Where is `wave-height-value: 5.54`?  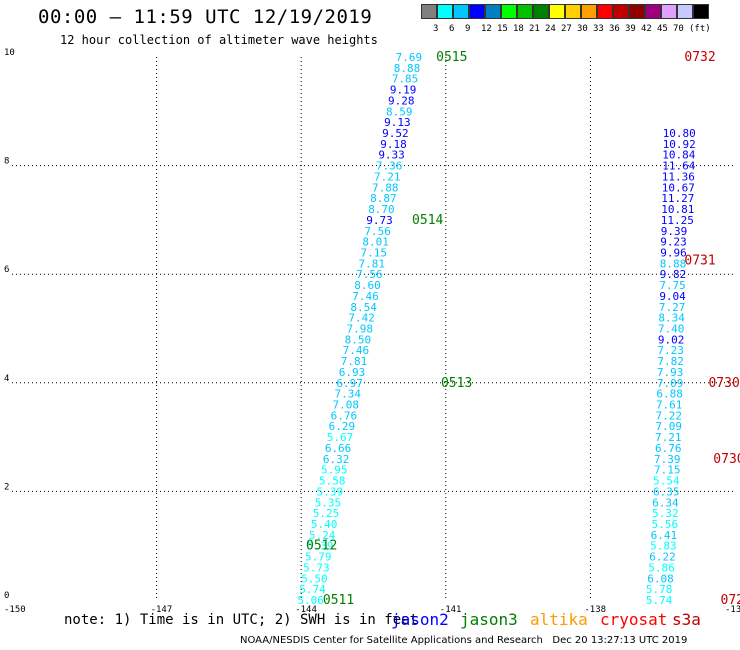 wave-height-value: 5.54 is located at coordinates (666, 481).